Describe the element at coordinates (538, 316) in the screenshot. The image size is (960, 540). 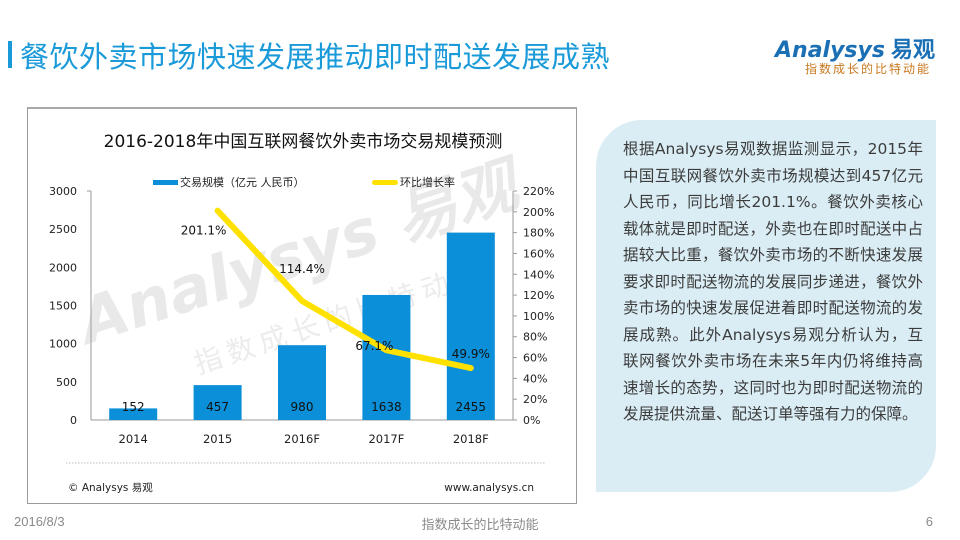
I see `right-axis-tick-label: 100%` at that location.